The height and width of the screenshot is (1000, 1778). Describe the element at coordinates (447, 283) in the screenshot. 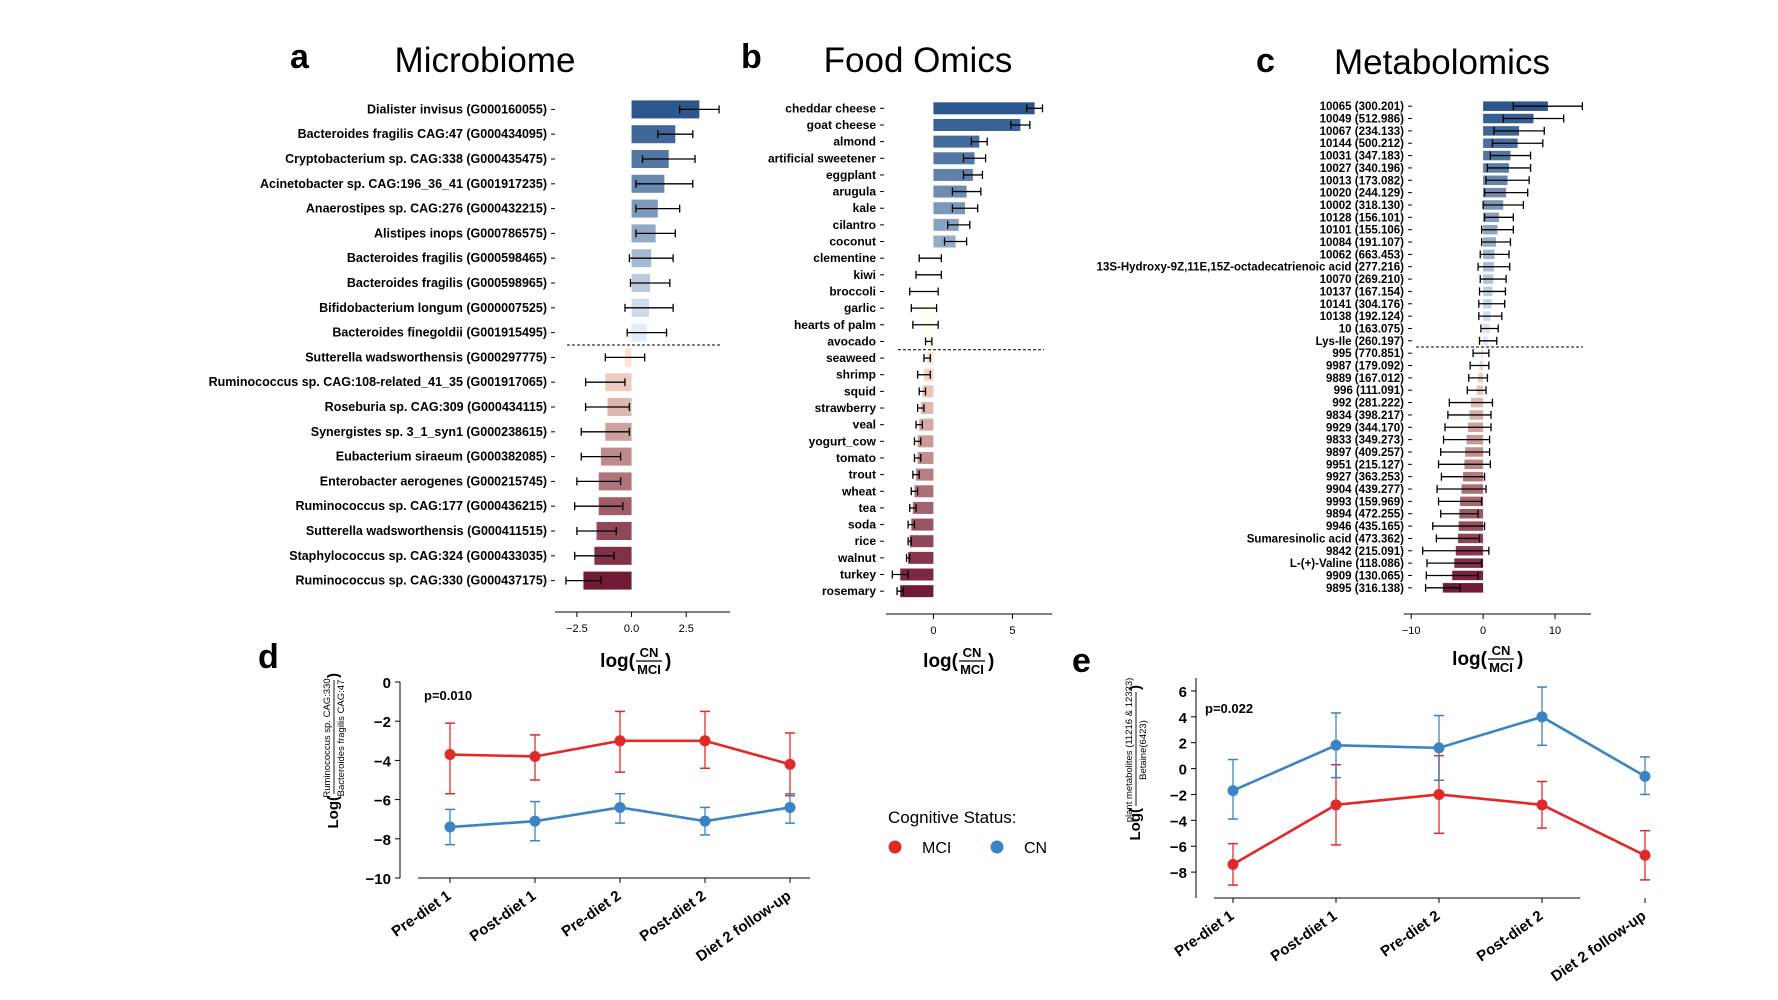

I see `category-label: Bacteroides fragilis (G000598965)` at that location.